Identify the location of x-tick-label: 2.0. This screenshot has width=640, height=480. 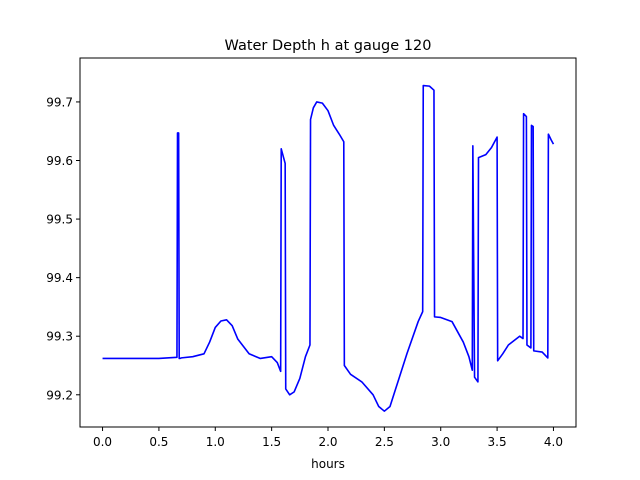
(327, 442).